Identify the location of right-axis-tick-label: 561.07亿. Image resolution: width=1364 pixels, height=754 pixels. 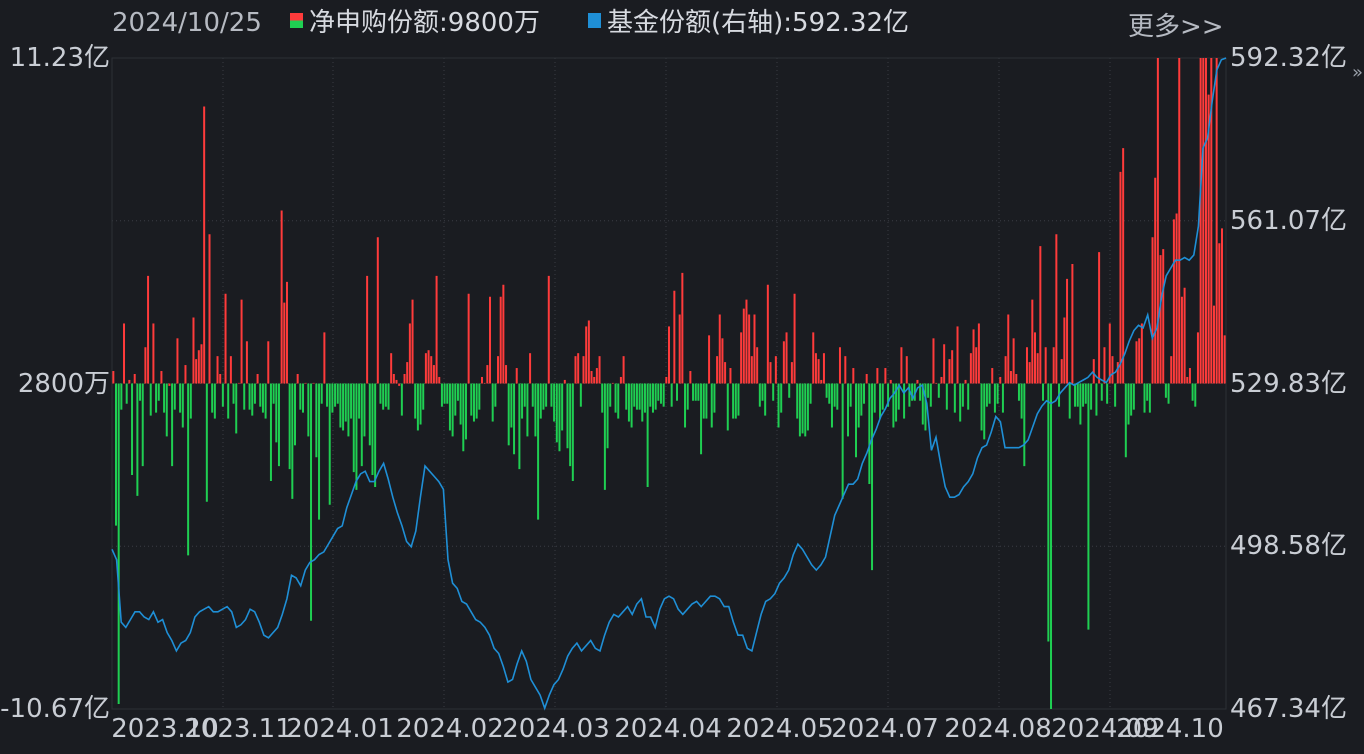
(1288, 220).